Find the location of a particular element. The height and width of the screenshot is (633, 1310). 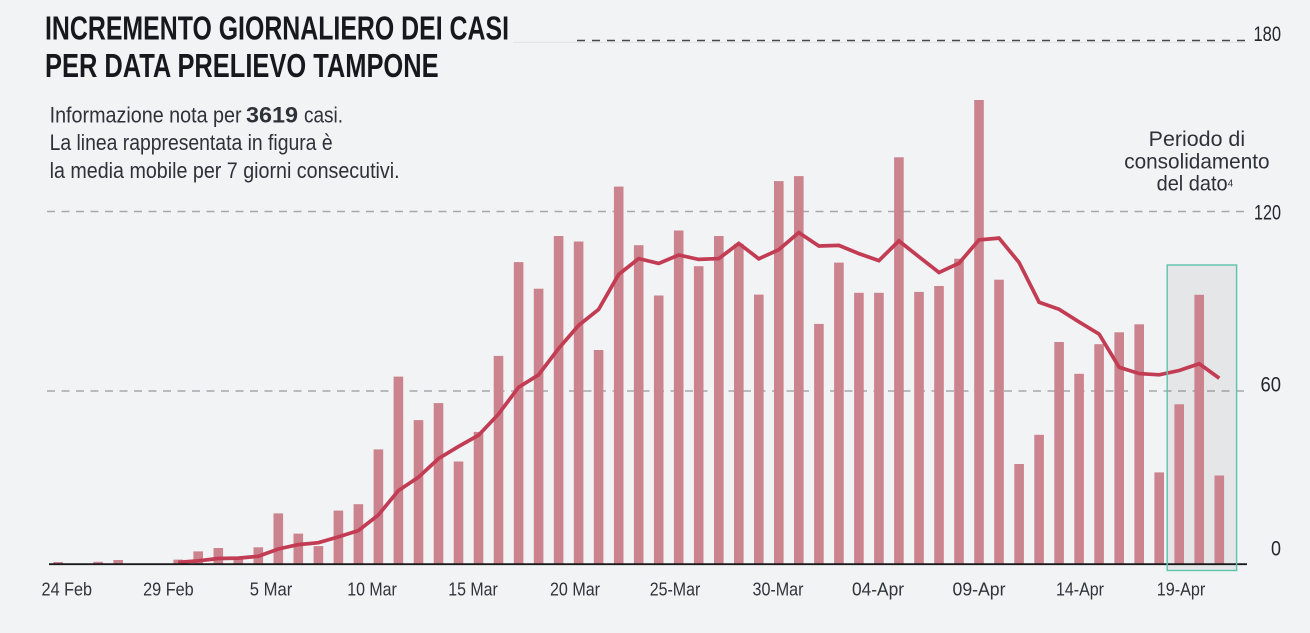

svg-text: 10 Mar is located at coordinates (372, 588).